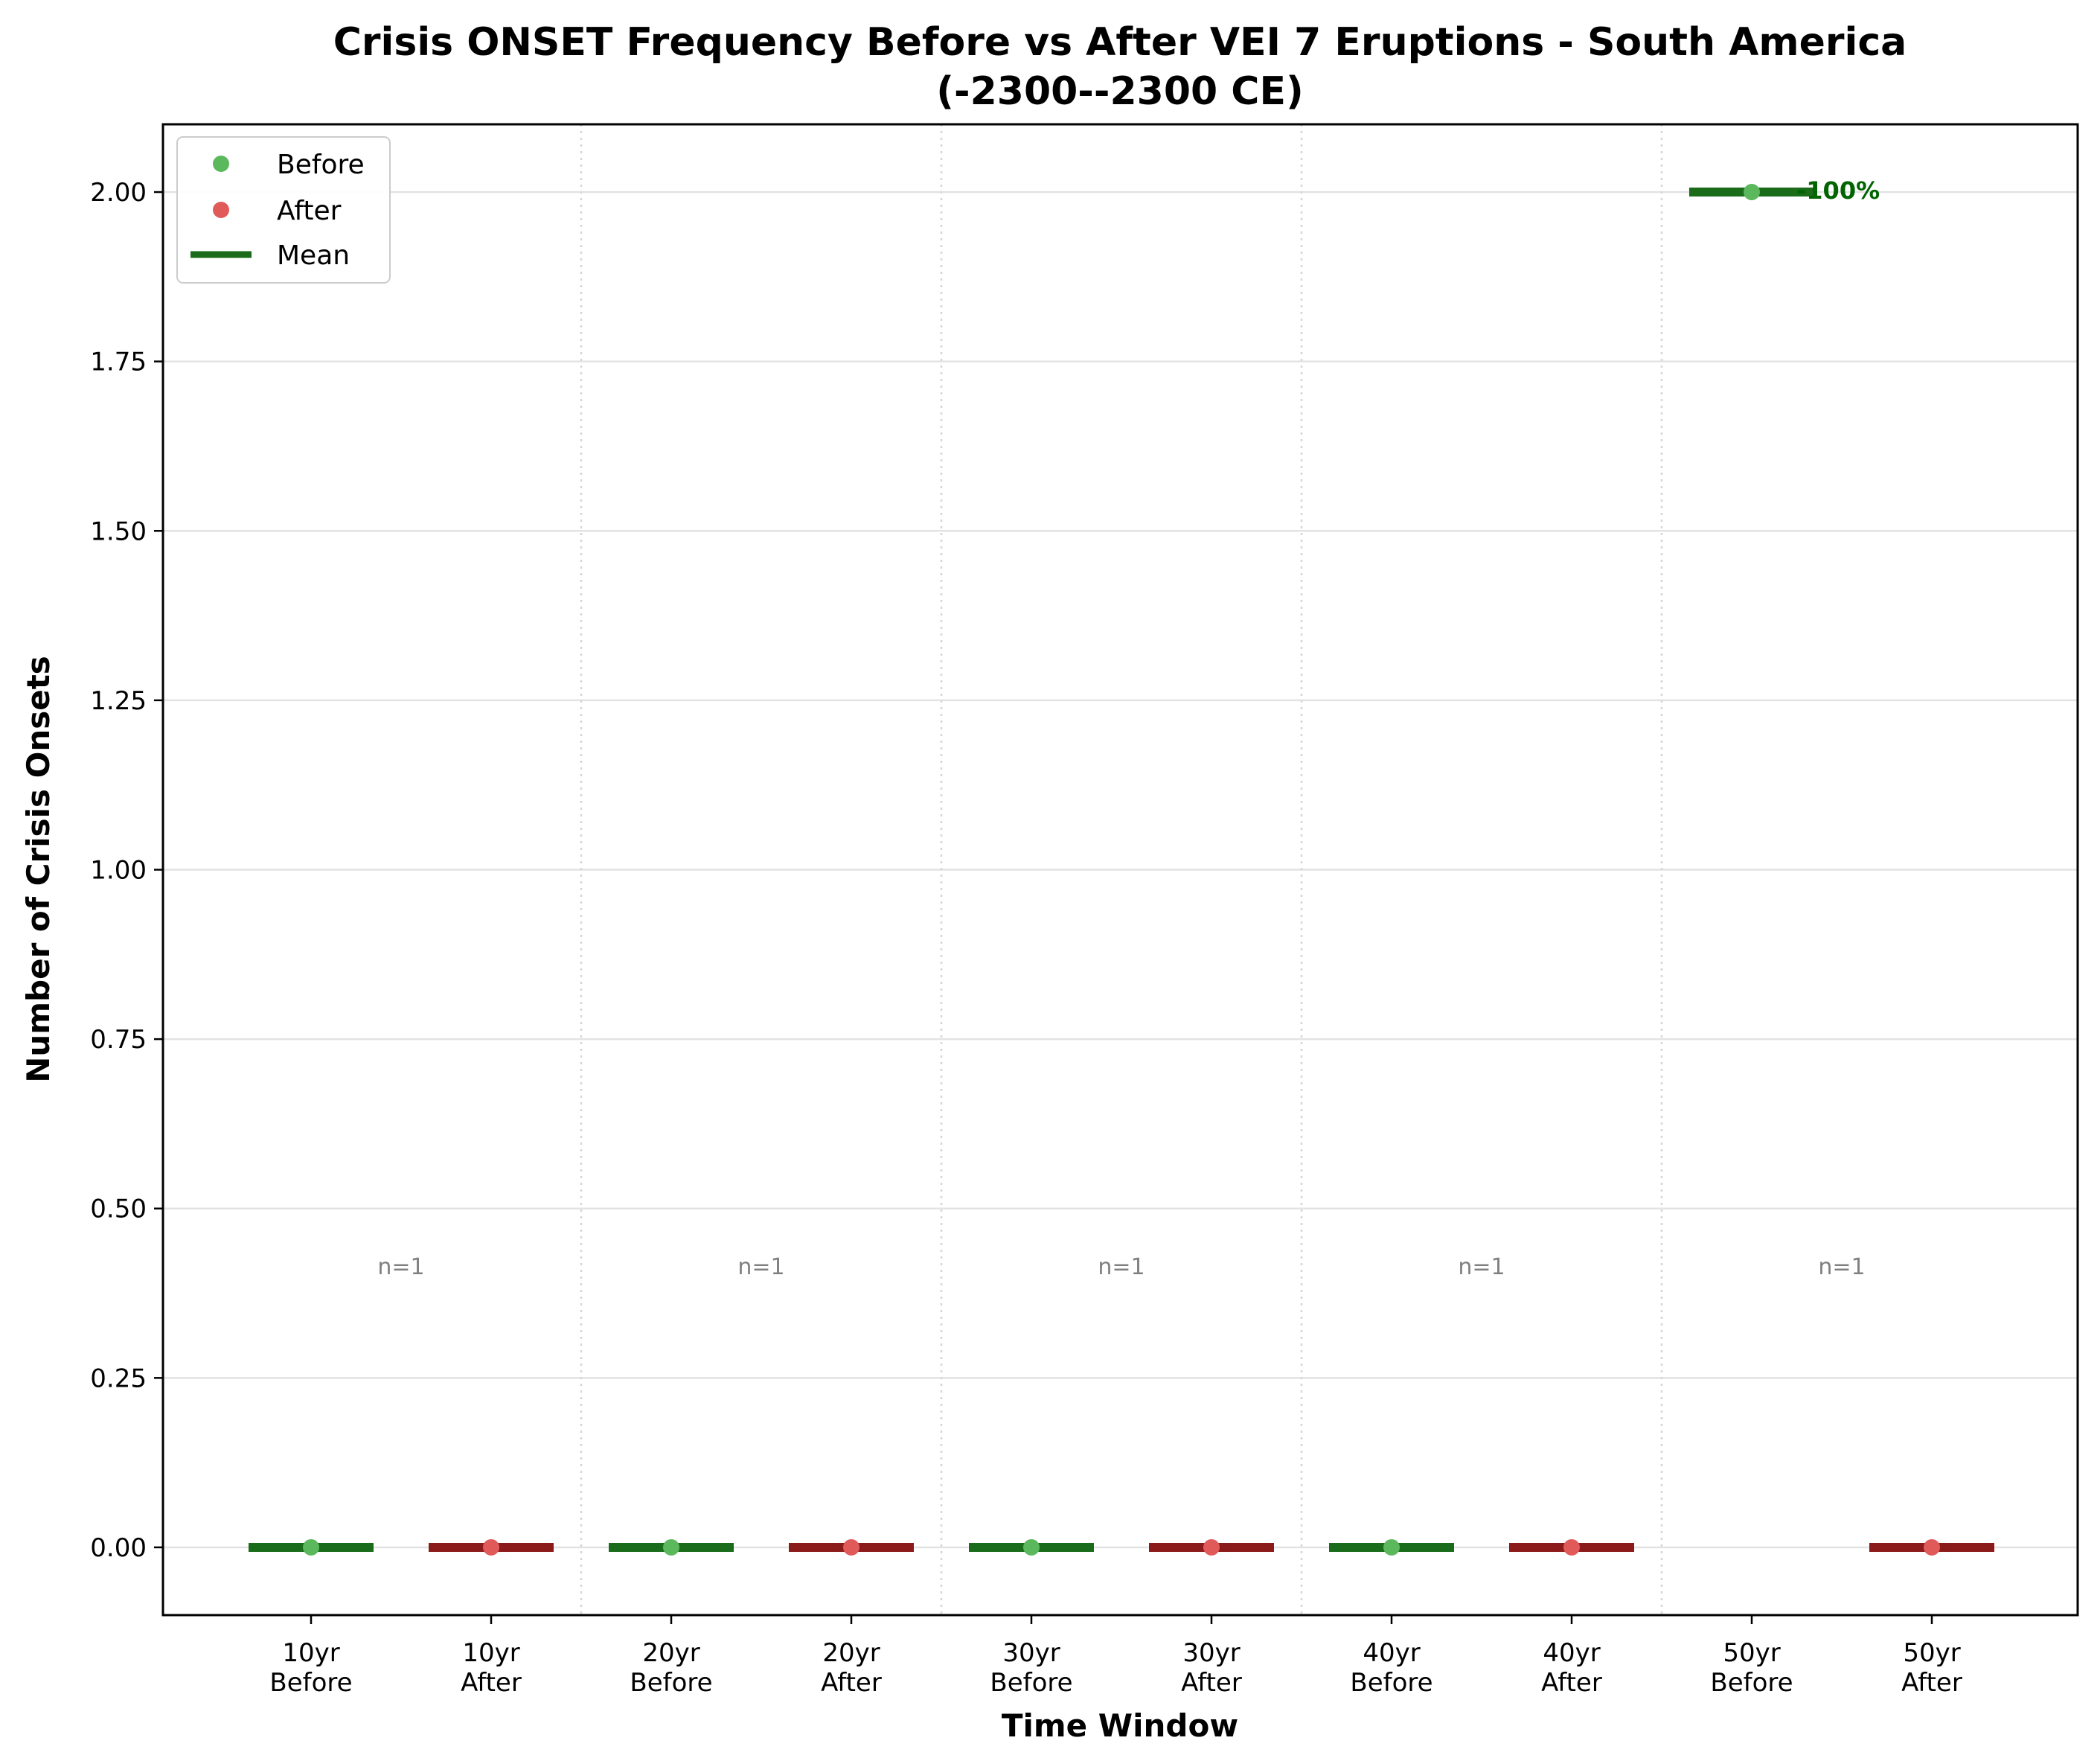  I want to click on y-axis-label: Number of Crisis Onsets, so click(38, 869).